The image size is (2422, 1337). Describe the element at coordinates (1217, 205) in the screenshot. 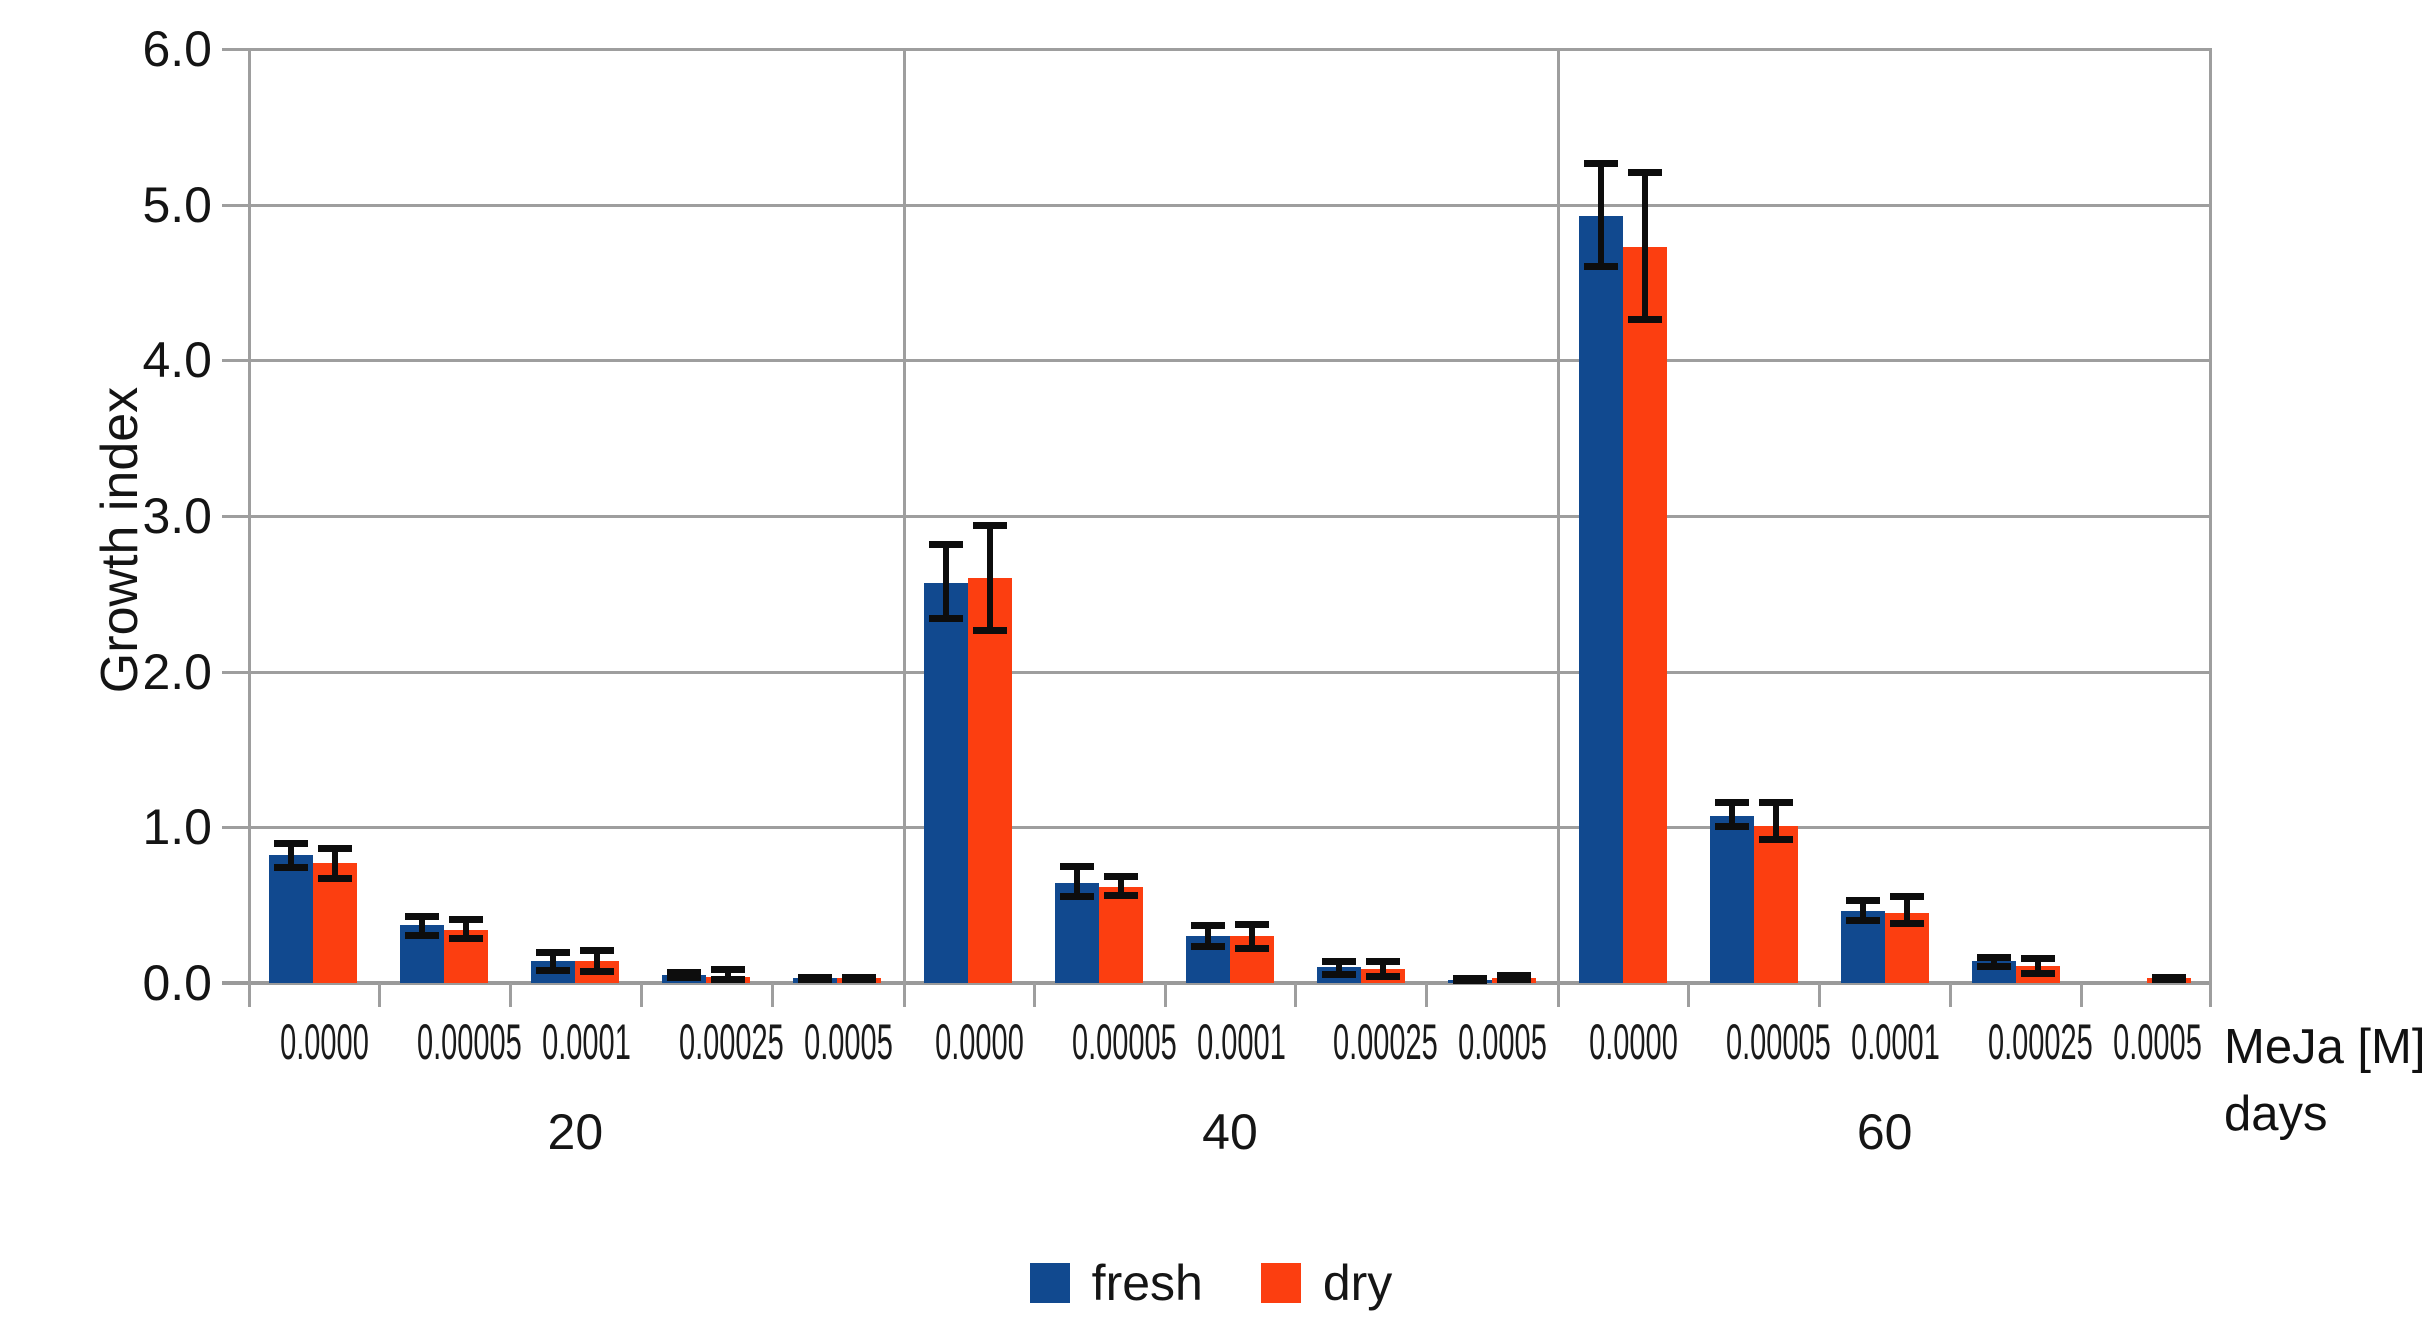

I see `gridline-y5` at that location.